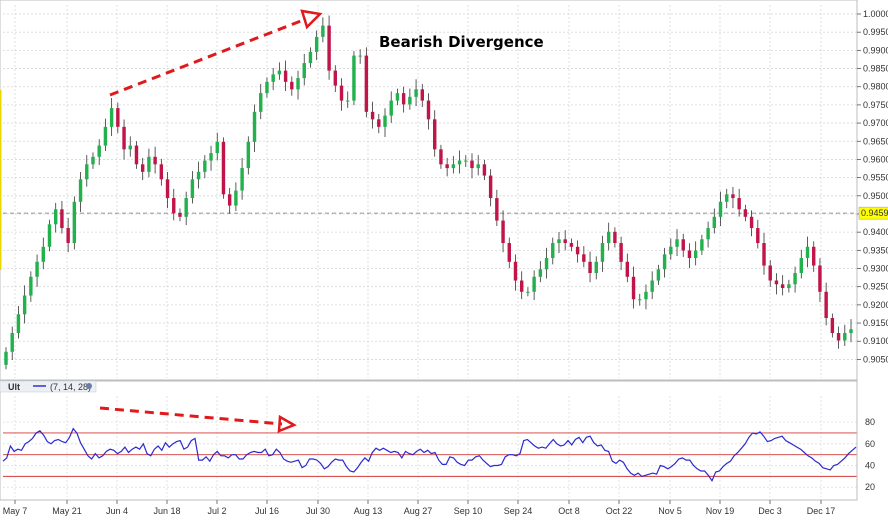  Describe the element at coordinates (875, 32) in the screenshot. I see `price-tick-label: 0.99500` at that location.